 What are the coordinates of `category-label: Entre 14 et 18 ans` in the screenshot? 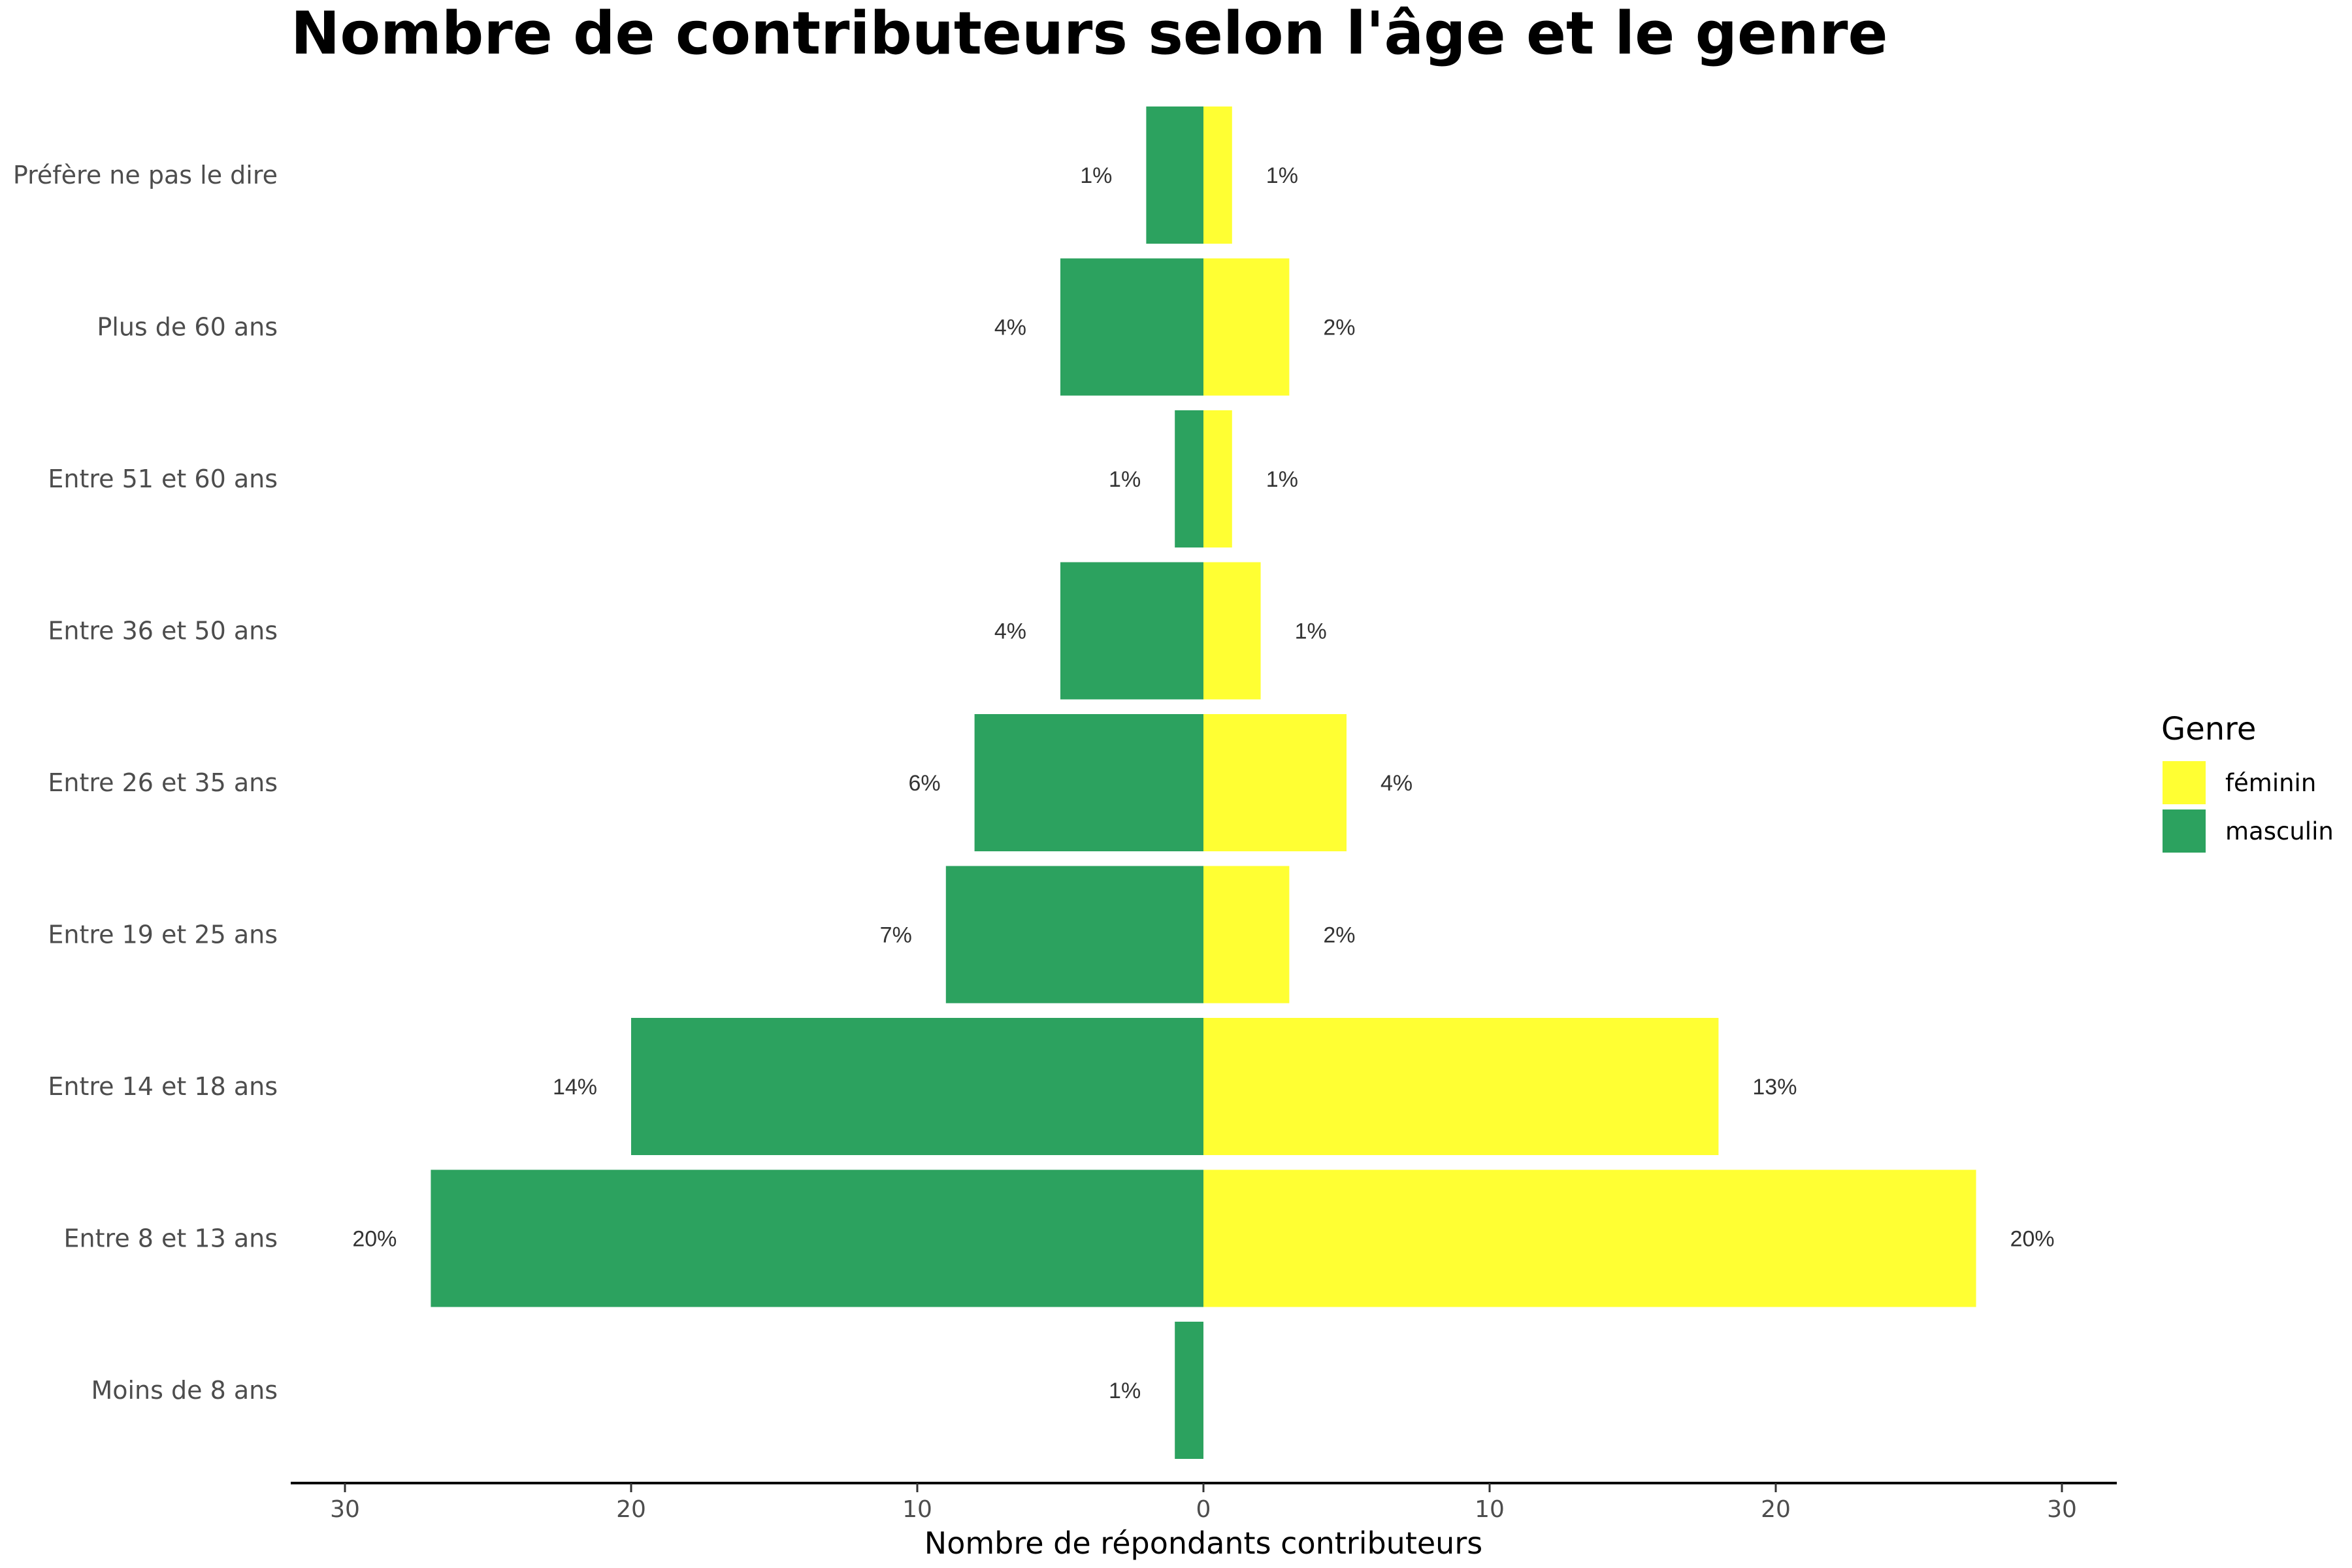 It's located at (163, 1086).